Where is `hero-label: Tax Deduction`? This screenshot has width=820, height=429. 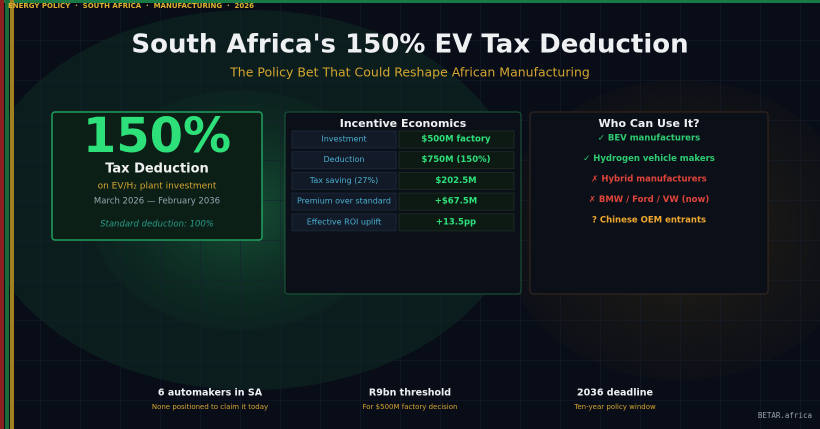 hero-label: Tax Deduction is located at coordinates (157, 169).